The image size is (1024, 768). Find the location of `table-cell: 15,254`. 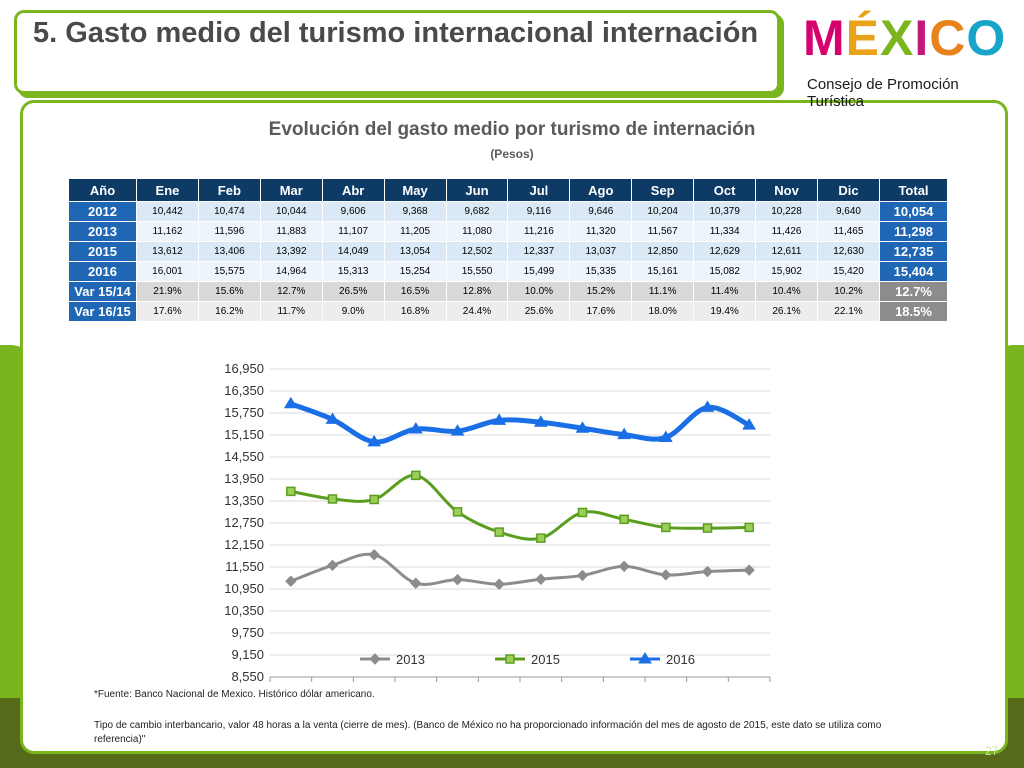

table-cell: 15,254 is located at coordinates (415, 271).